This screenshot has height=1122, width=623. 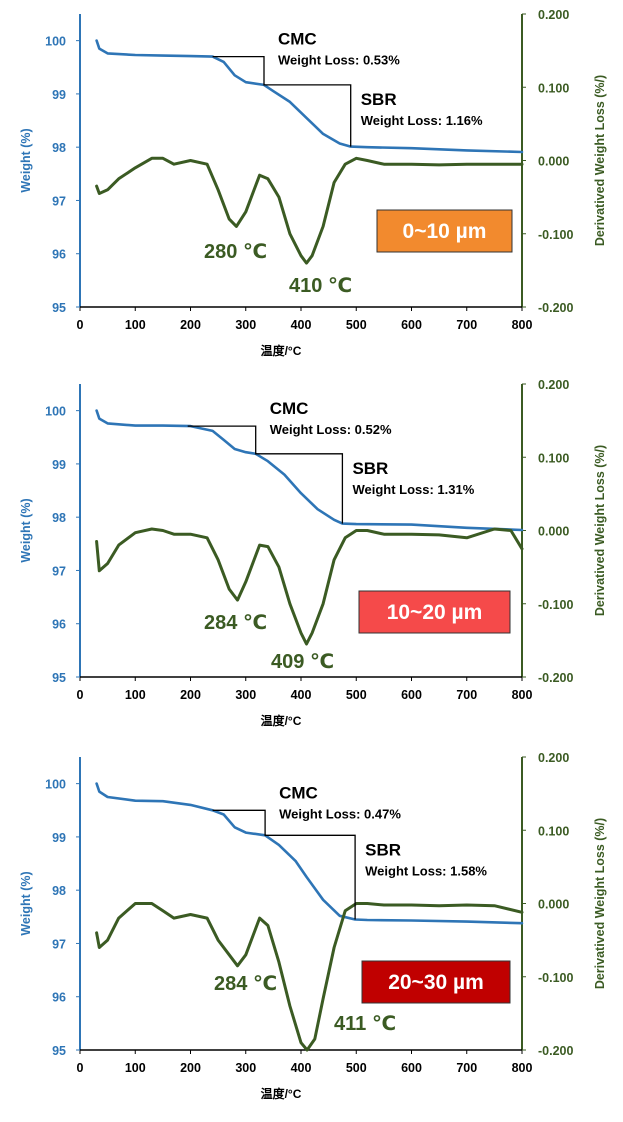 I want to click on sbr-weight-loss: Weight Loss: 1.31%, so click(x=413, y=489).